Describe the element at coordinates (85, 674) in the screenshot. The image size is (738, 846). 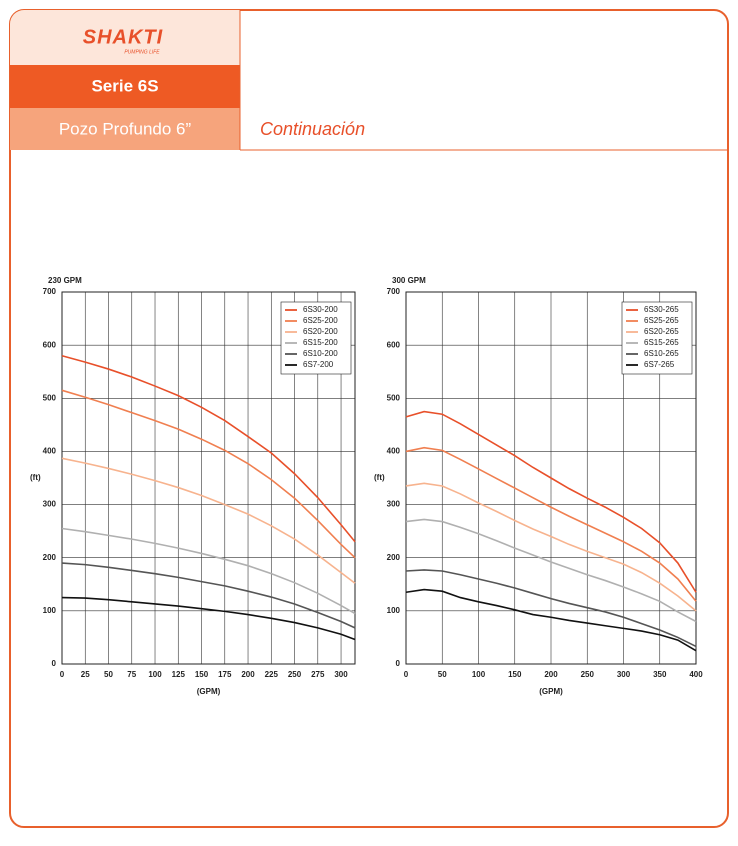
I see `x-tick-label: 25` at that location.